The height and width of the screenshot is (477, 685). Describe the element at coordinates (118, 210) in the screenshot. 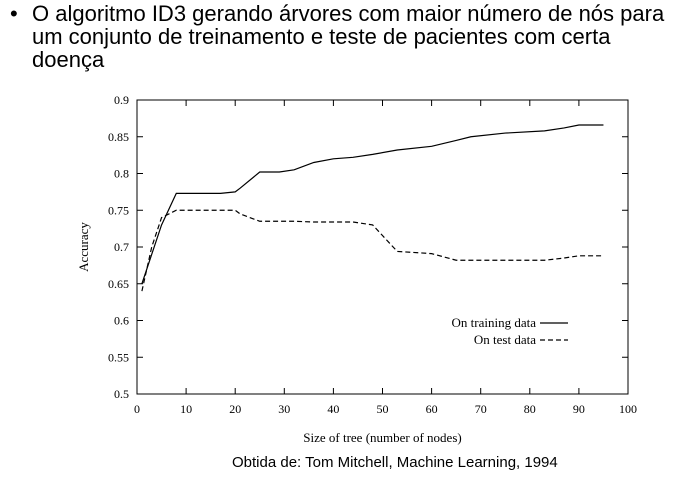

I see `y-tick-label: 0.75` at that location.